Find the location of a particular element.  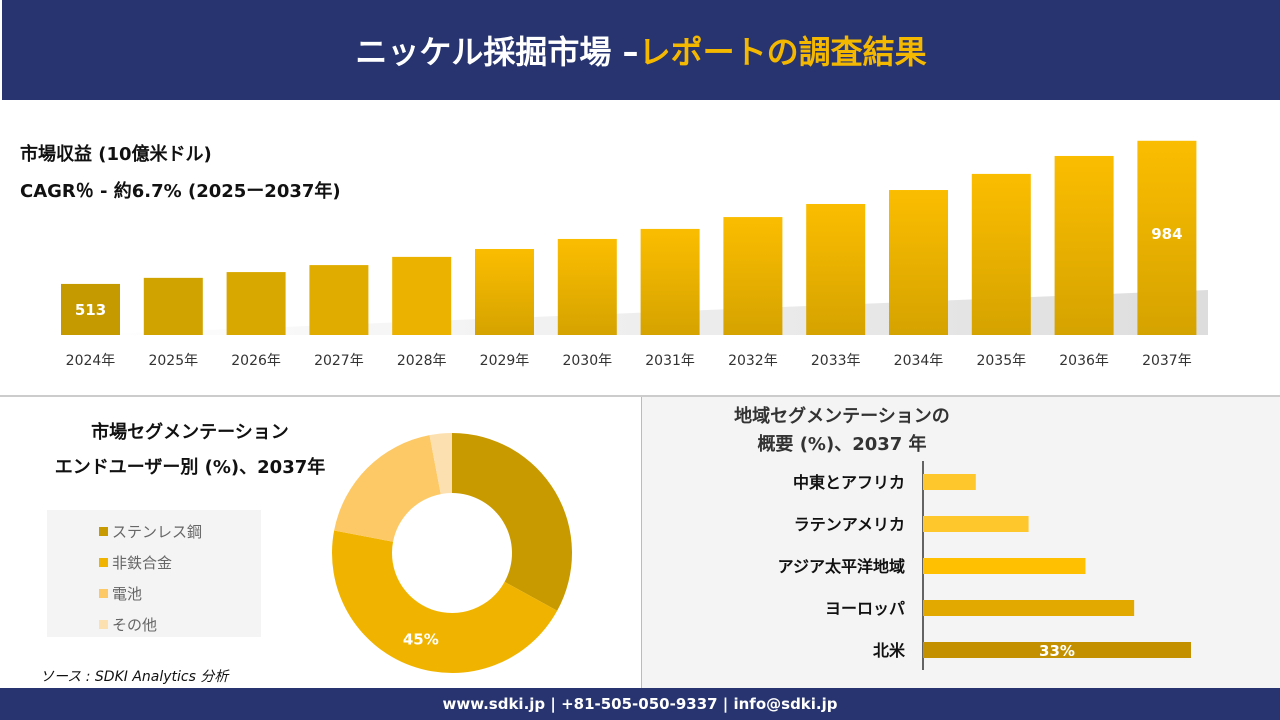

x-tick-label: 2036年 is located at coordinates (1084, 361).